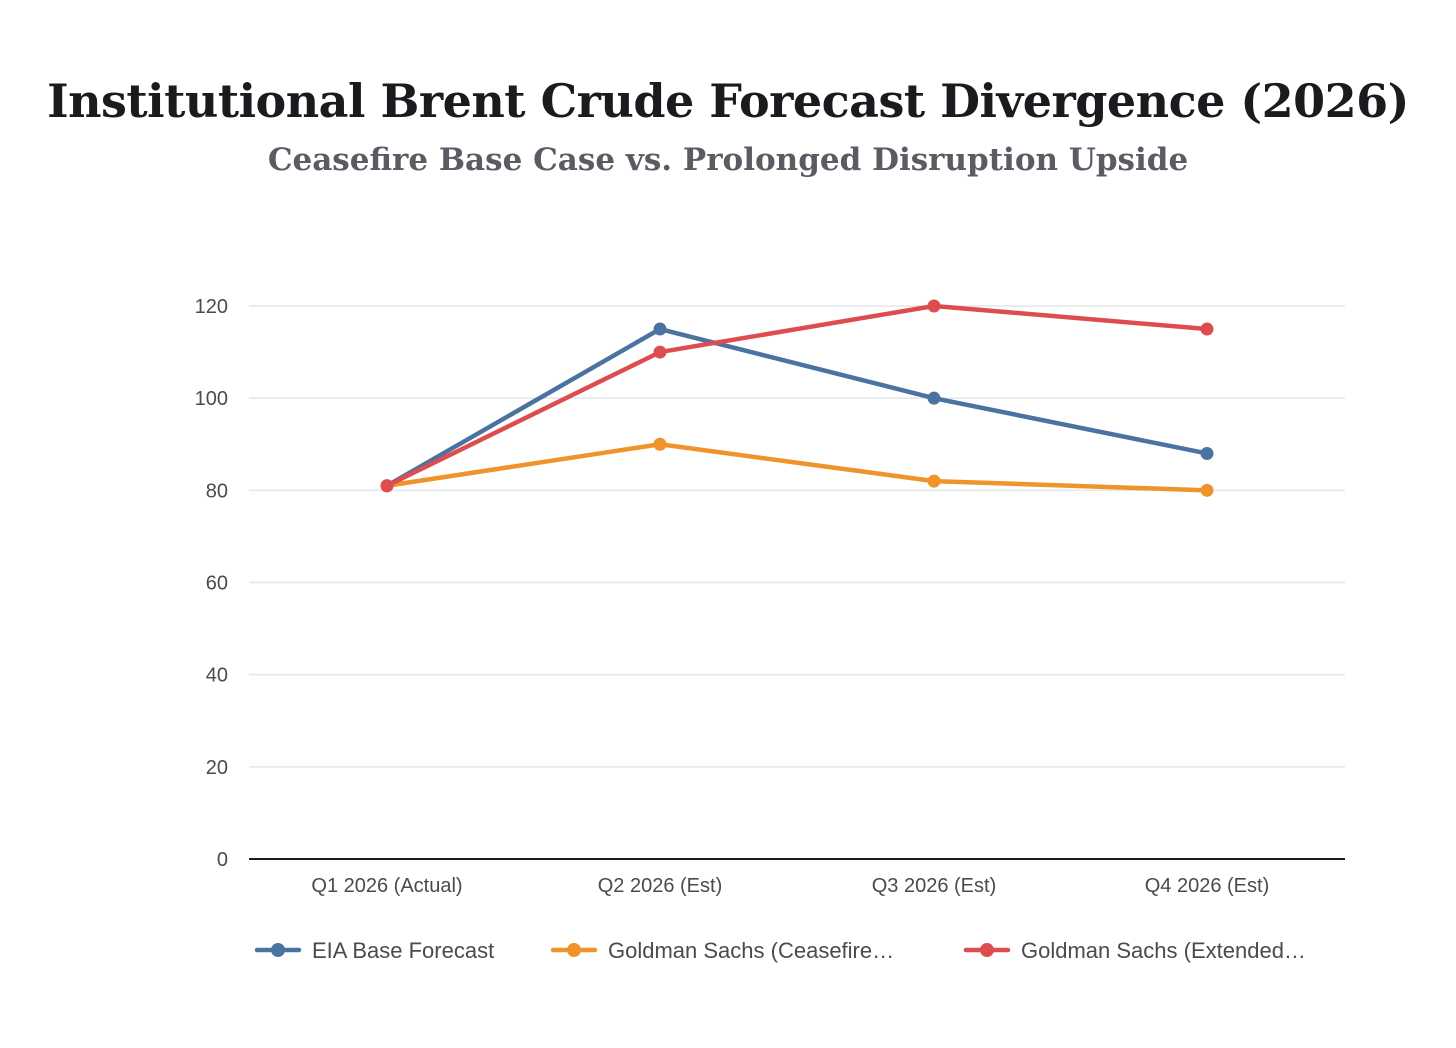 This screenshot has height=1048, width=1456. Describe the element at coordinates (217, 584) in the screenshot. I see `y-tick-label: 60` at that location.